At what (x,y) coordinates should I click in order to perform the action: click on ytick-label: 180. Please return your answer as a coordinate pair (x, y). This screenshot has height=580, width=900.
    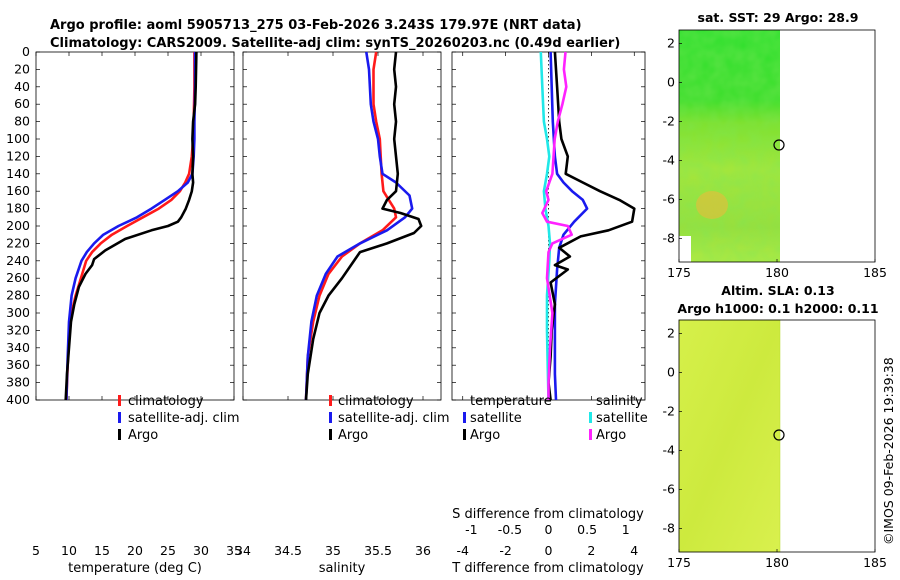
    Looking at the image, I should click on (18, 208).